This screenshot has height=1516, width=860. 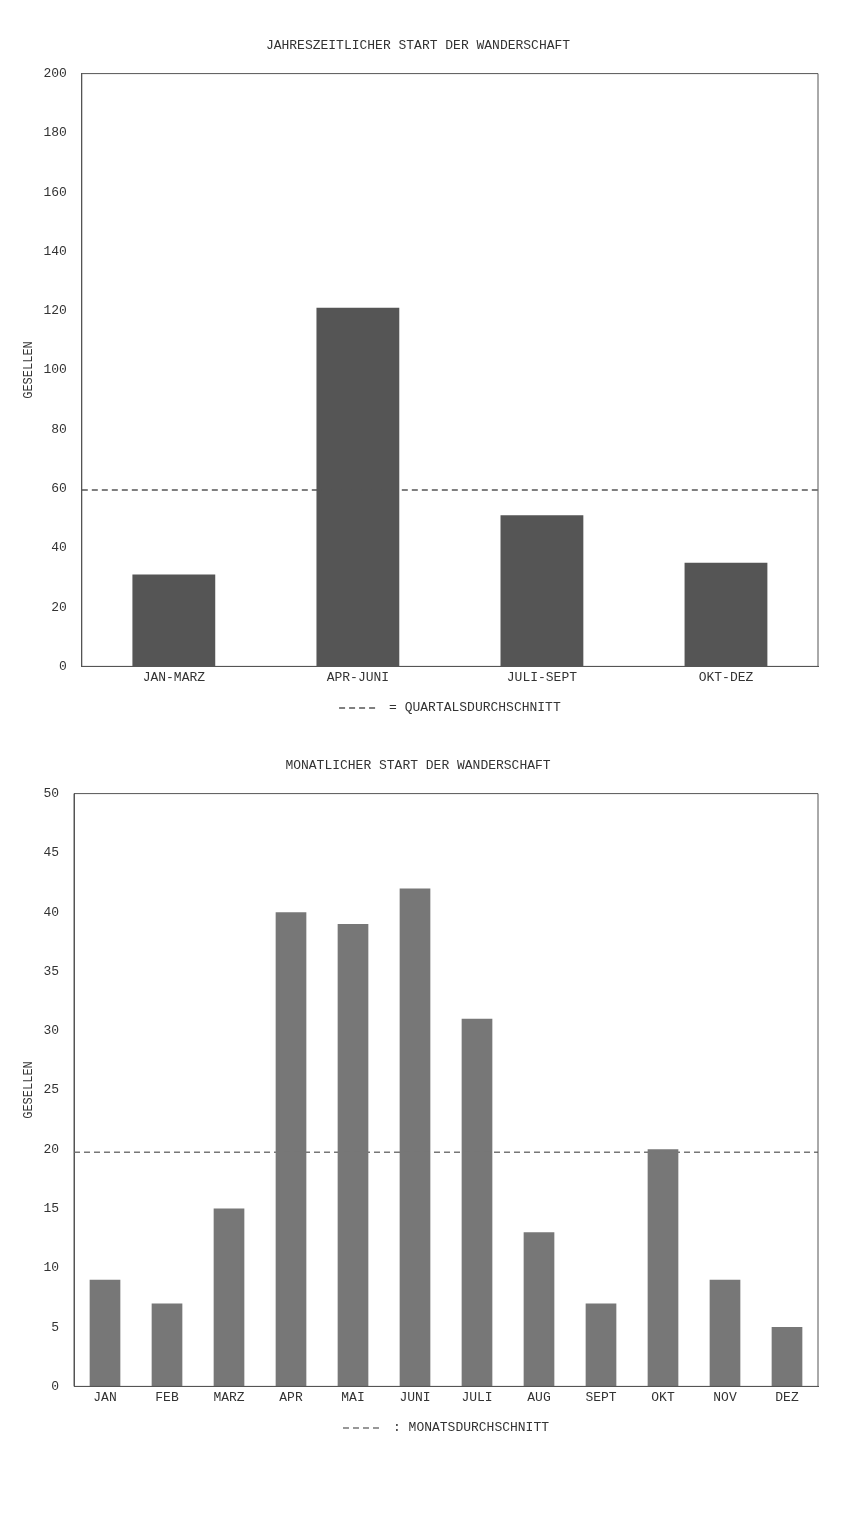 I want to click on x-tick-label: OKT-DEZ, so click(x=726, y=677).